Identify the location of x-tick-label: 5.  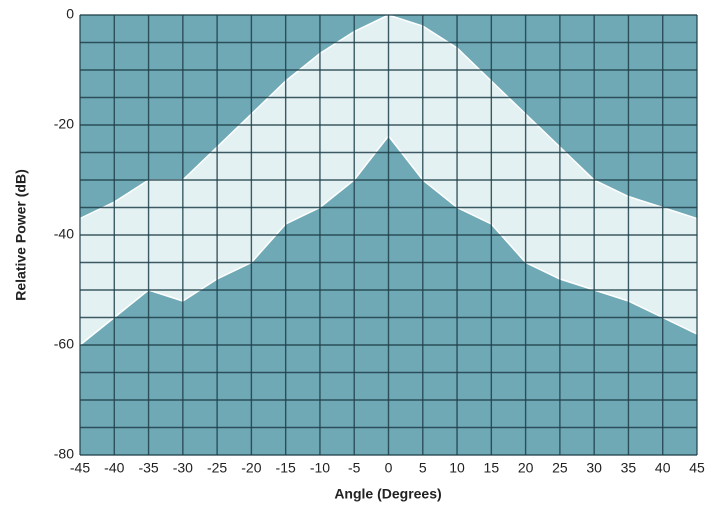
(423, 468).